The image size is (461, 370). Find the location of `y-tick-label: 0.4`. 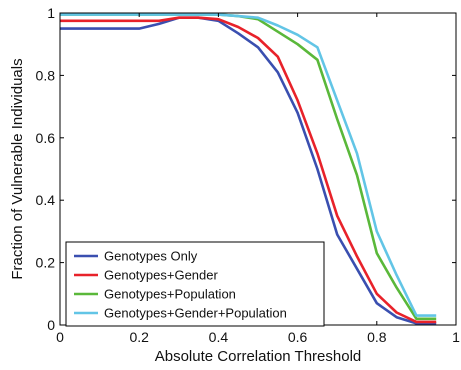

y-tick-label: 0.4 is located at coordinates (46, 200).